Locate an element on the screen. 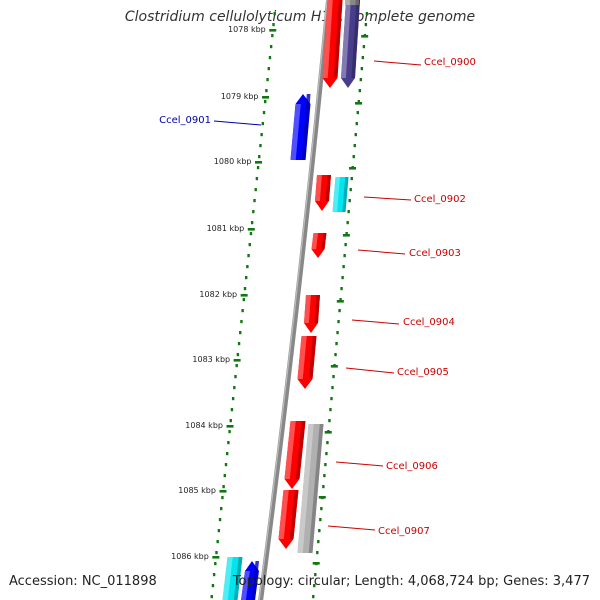 The image size is (600, 600). gene-label-ccel-0902: Ccel_0902 is located at coordinates (414, 199).